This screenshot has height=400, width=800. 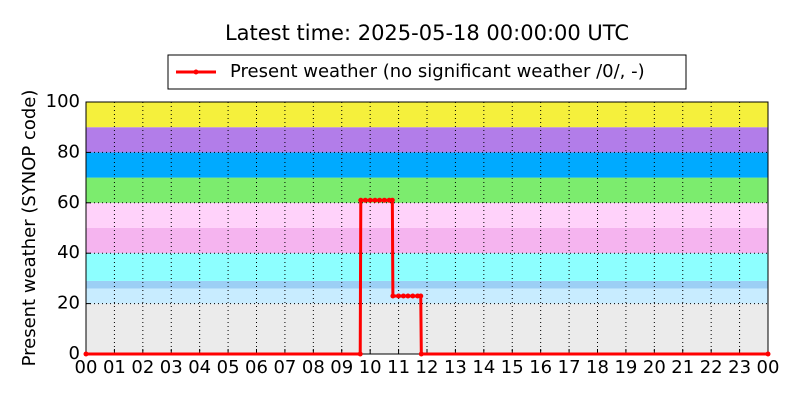 What do you see at coordinates (68, 252) in the screenshot?
I see `y-tick-label: 40` at bounding box center [68, 252].